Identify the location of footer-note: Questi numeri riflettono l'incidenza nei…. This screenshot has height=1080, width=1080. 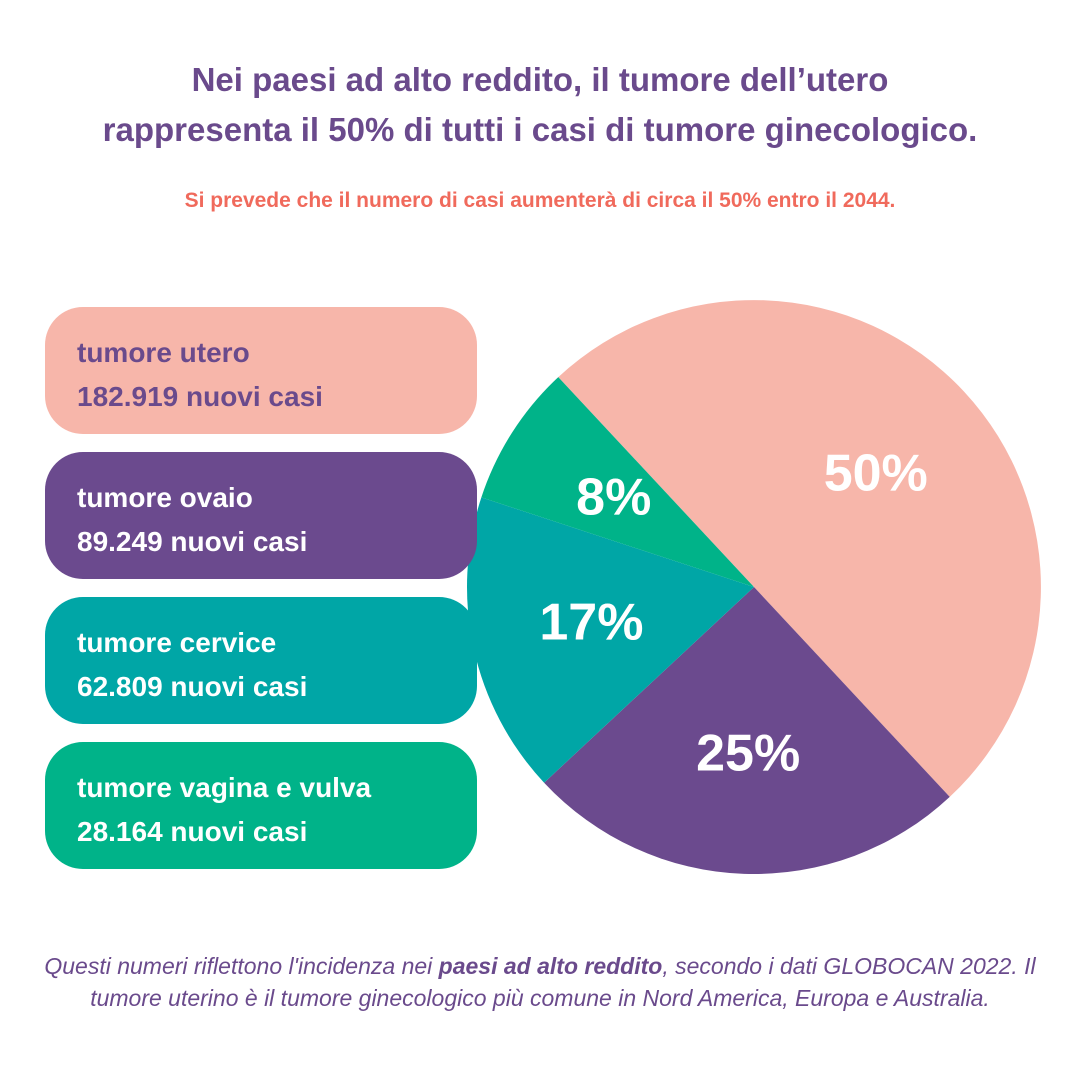
(540, 982).